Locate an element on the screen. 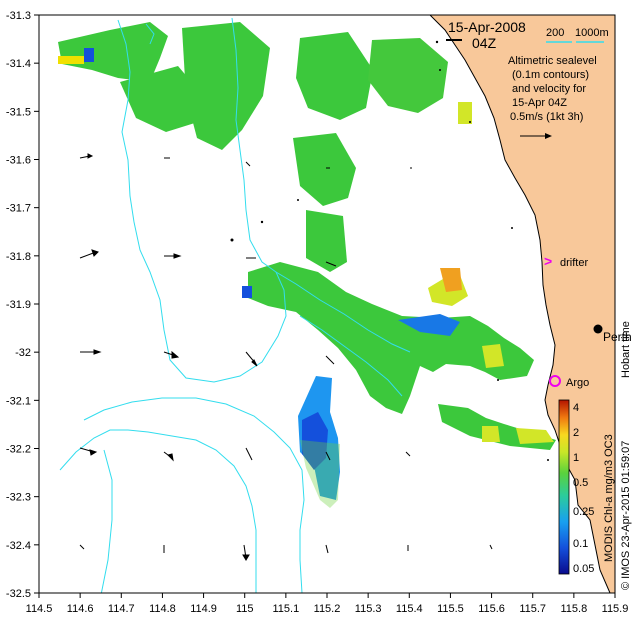 Image resolution: width=640 pixels, height=630 pixels. colorbar-tick: 0.1 is located at coordinates (580, 544).